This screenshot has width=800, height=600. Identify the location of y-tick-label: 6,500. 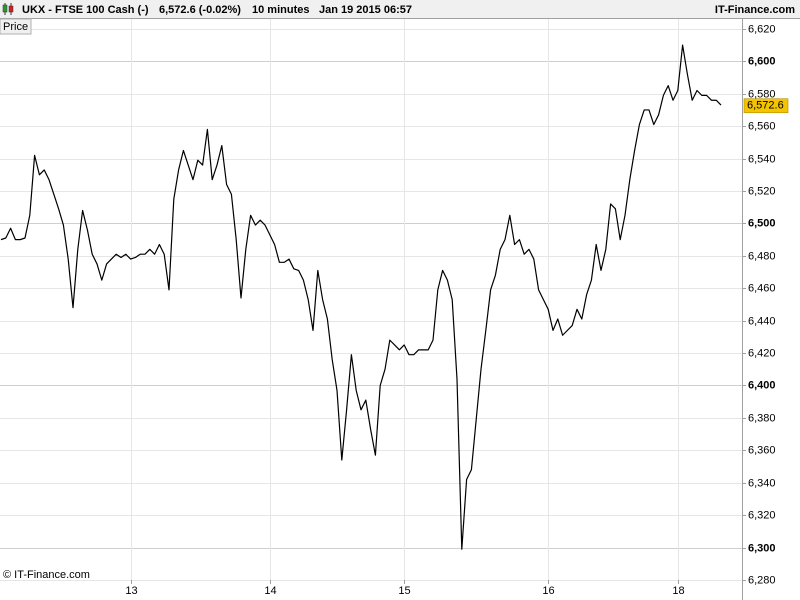
(762, 223).